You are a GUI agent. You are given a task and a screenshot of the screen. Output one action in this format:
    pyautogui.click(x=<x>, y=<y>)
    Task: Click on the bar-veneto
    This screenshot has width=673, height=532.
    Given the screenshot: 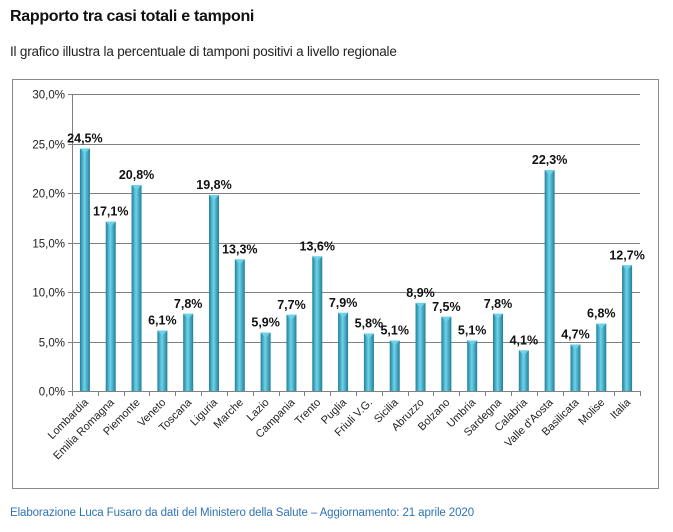 What is the action you would take?
    pyautogui.click(x=162, y=360)
    